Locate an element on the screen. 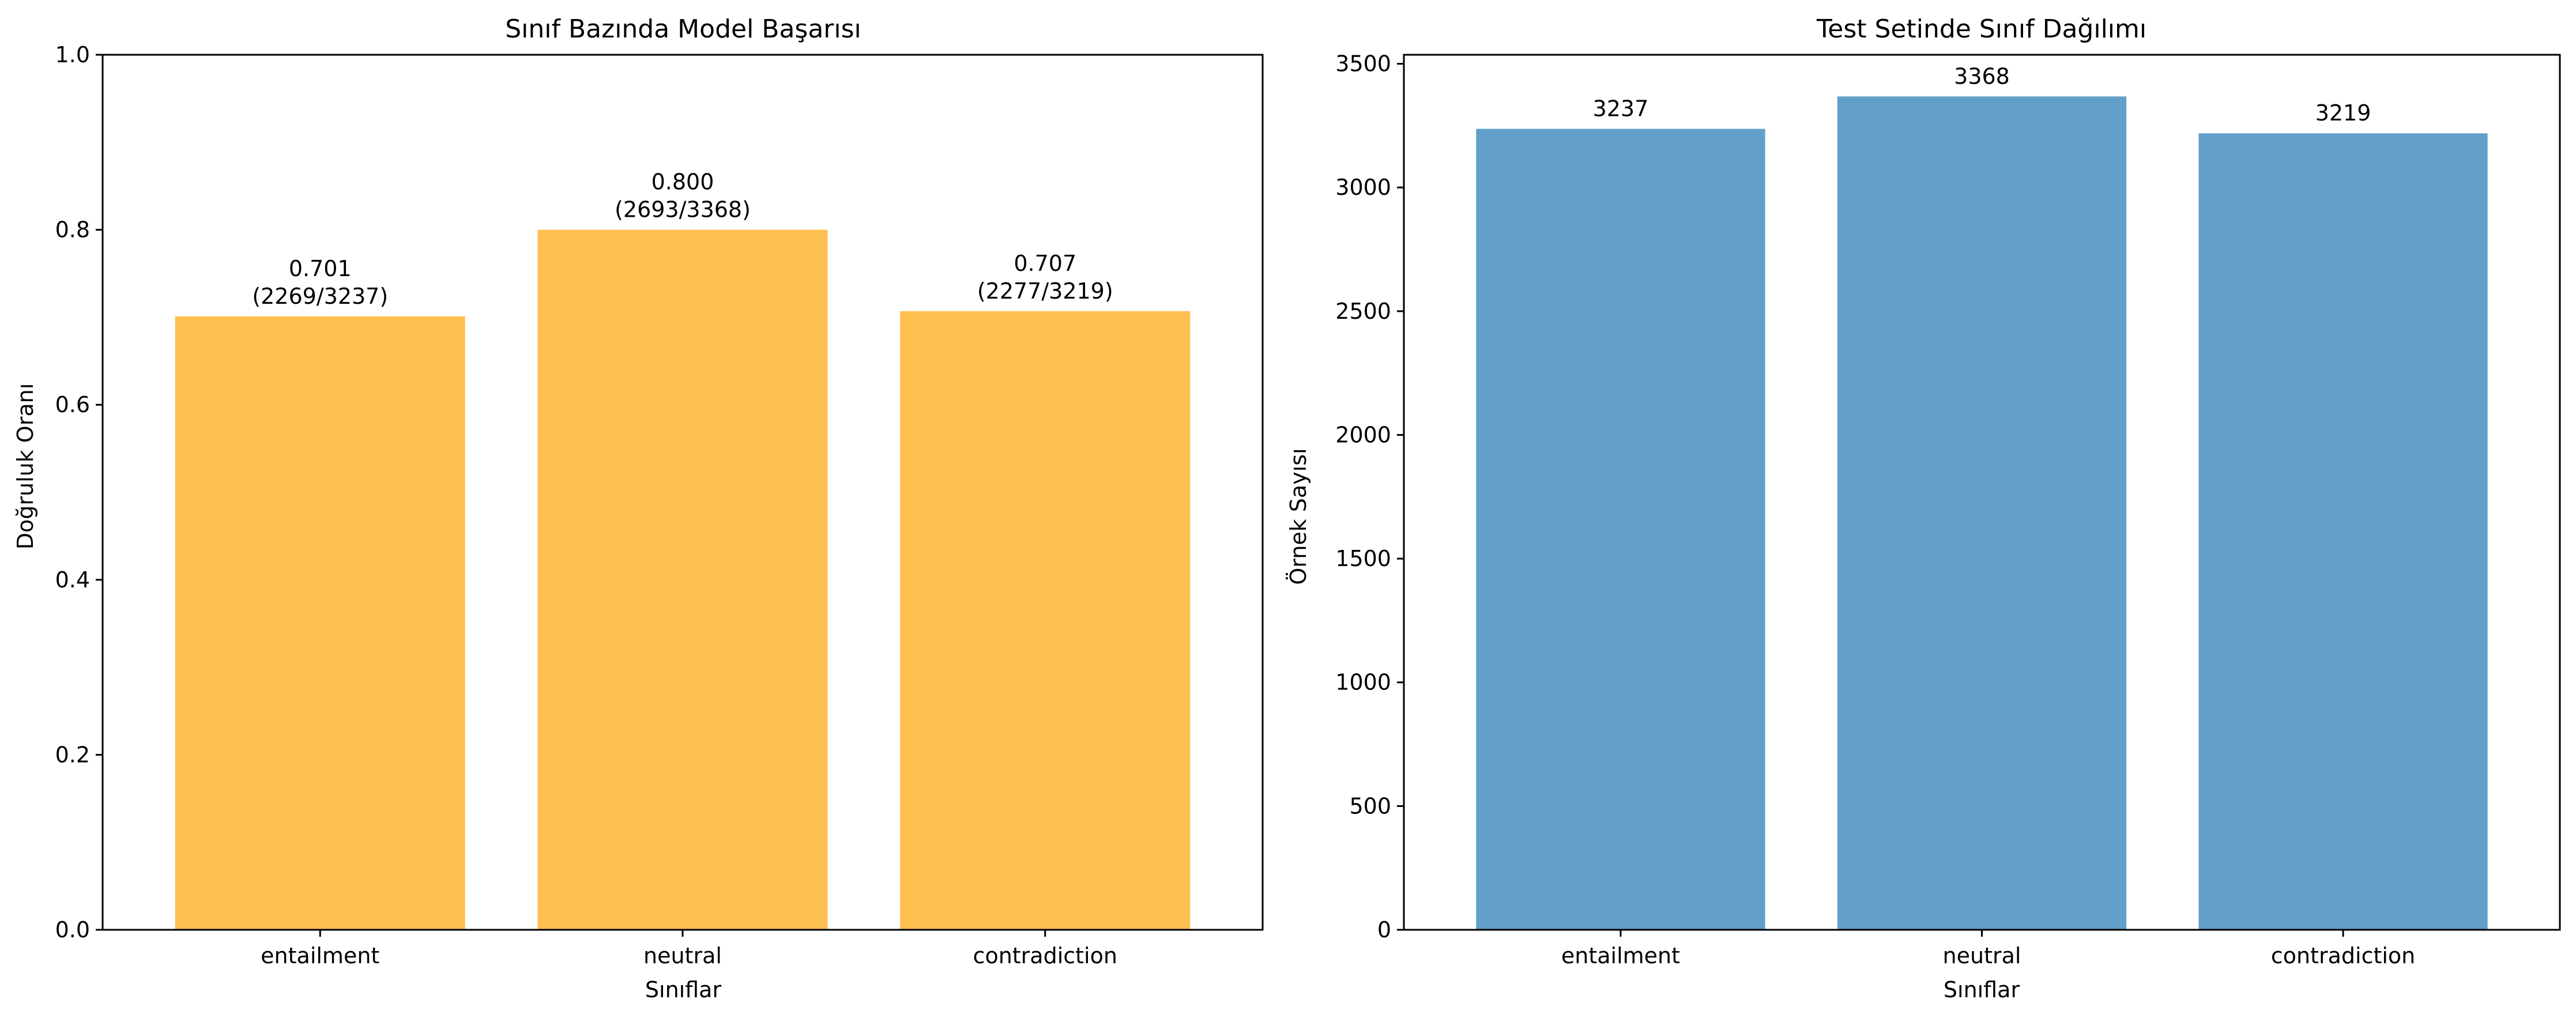 The height and width of the screenshot is (1018, 2576). y-tick-label: 0.6 is located at coordinates (72, 404).